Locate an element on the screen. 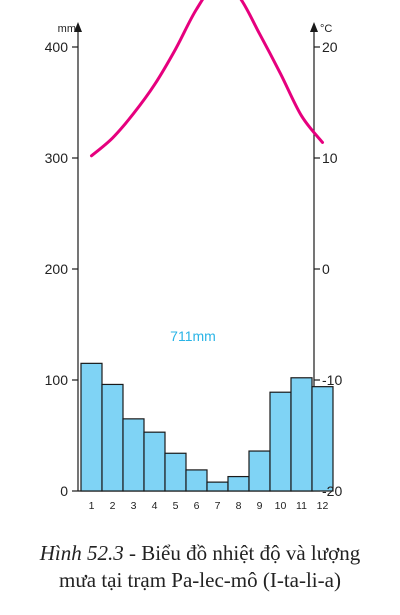  month-label: 1 is located at coordinates (92, 506).